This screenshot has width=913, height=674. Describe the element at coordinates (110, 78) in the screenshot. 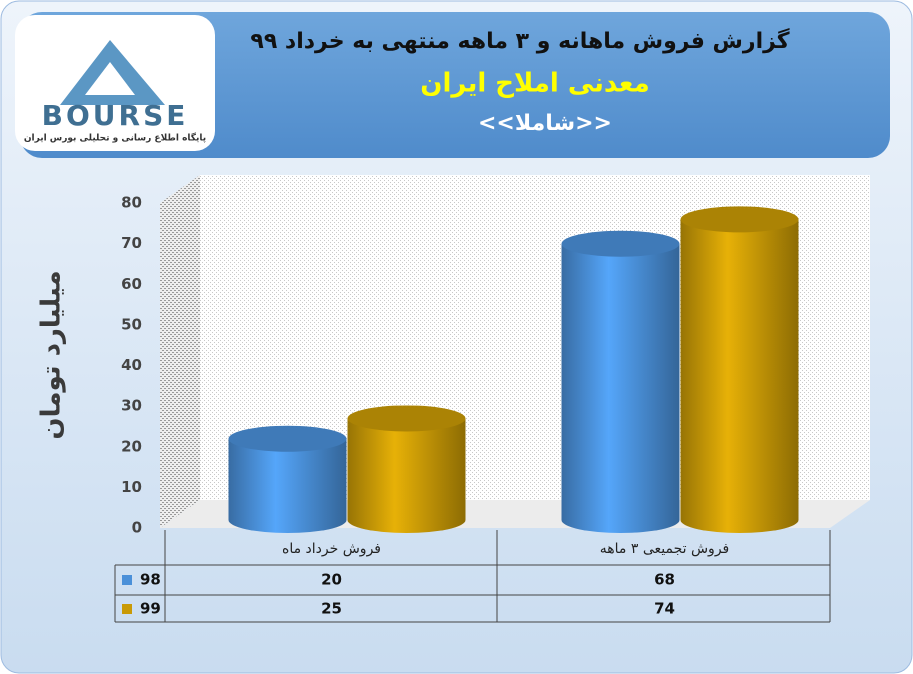

I see `logo-mark` at that location.